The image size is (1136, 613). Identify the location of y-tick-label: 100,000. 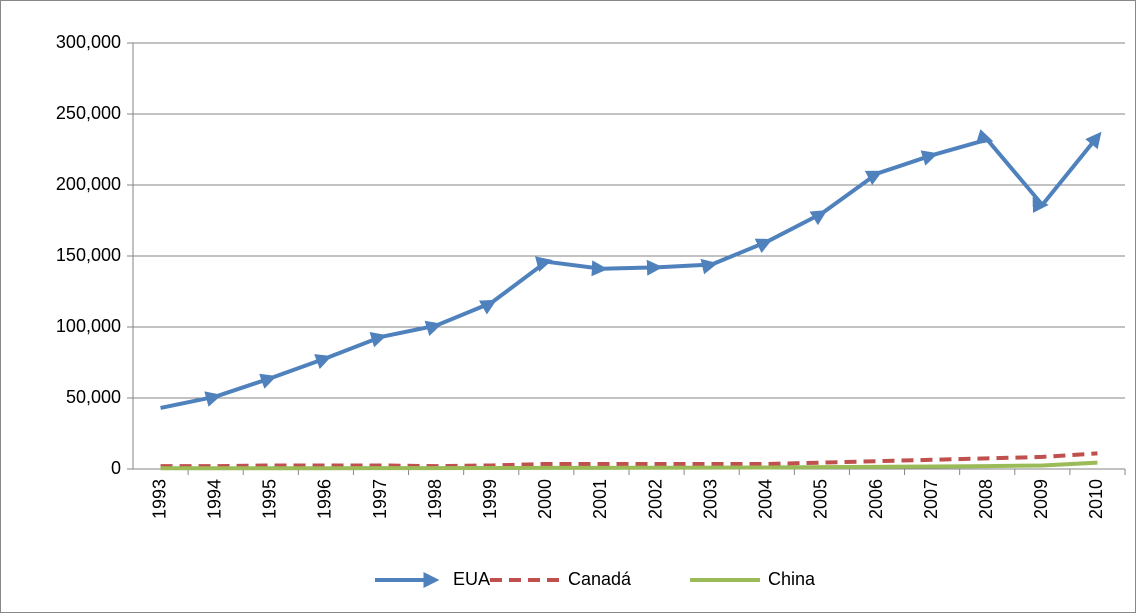
(88, 326).